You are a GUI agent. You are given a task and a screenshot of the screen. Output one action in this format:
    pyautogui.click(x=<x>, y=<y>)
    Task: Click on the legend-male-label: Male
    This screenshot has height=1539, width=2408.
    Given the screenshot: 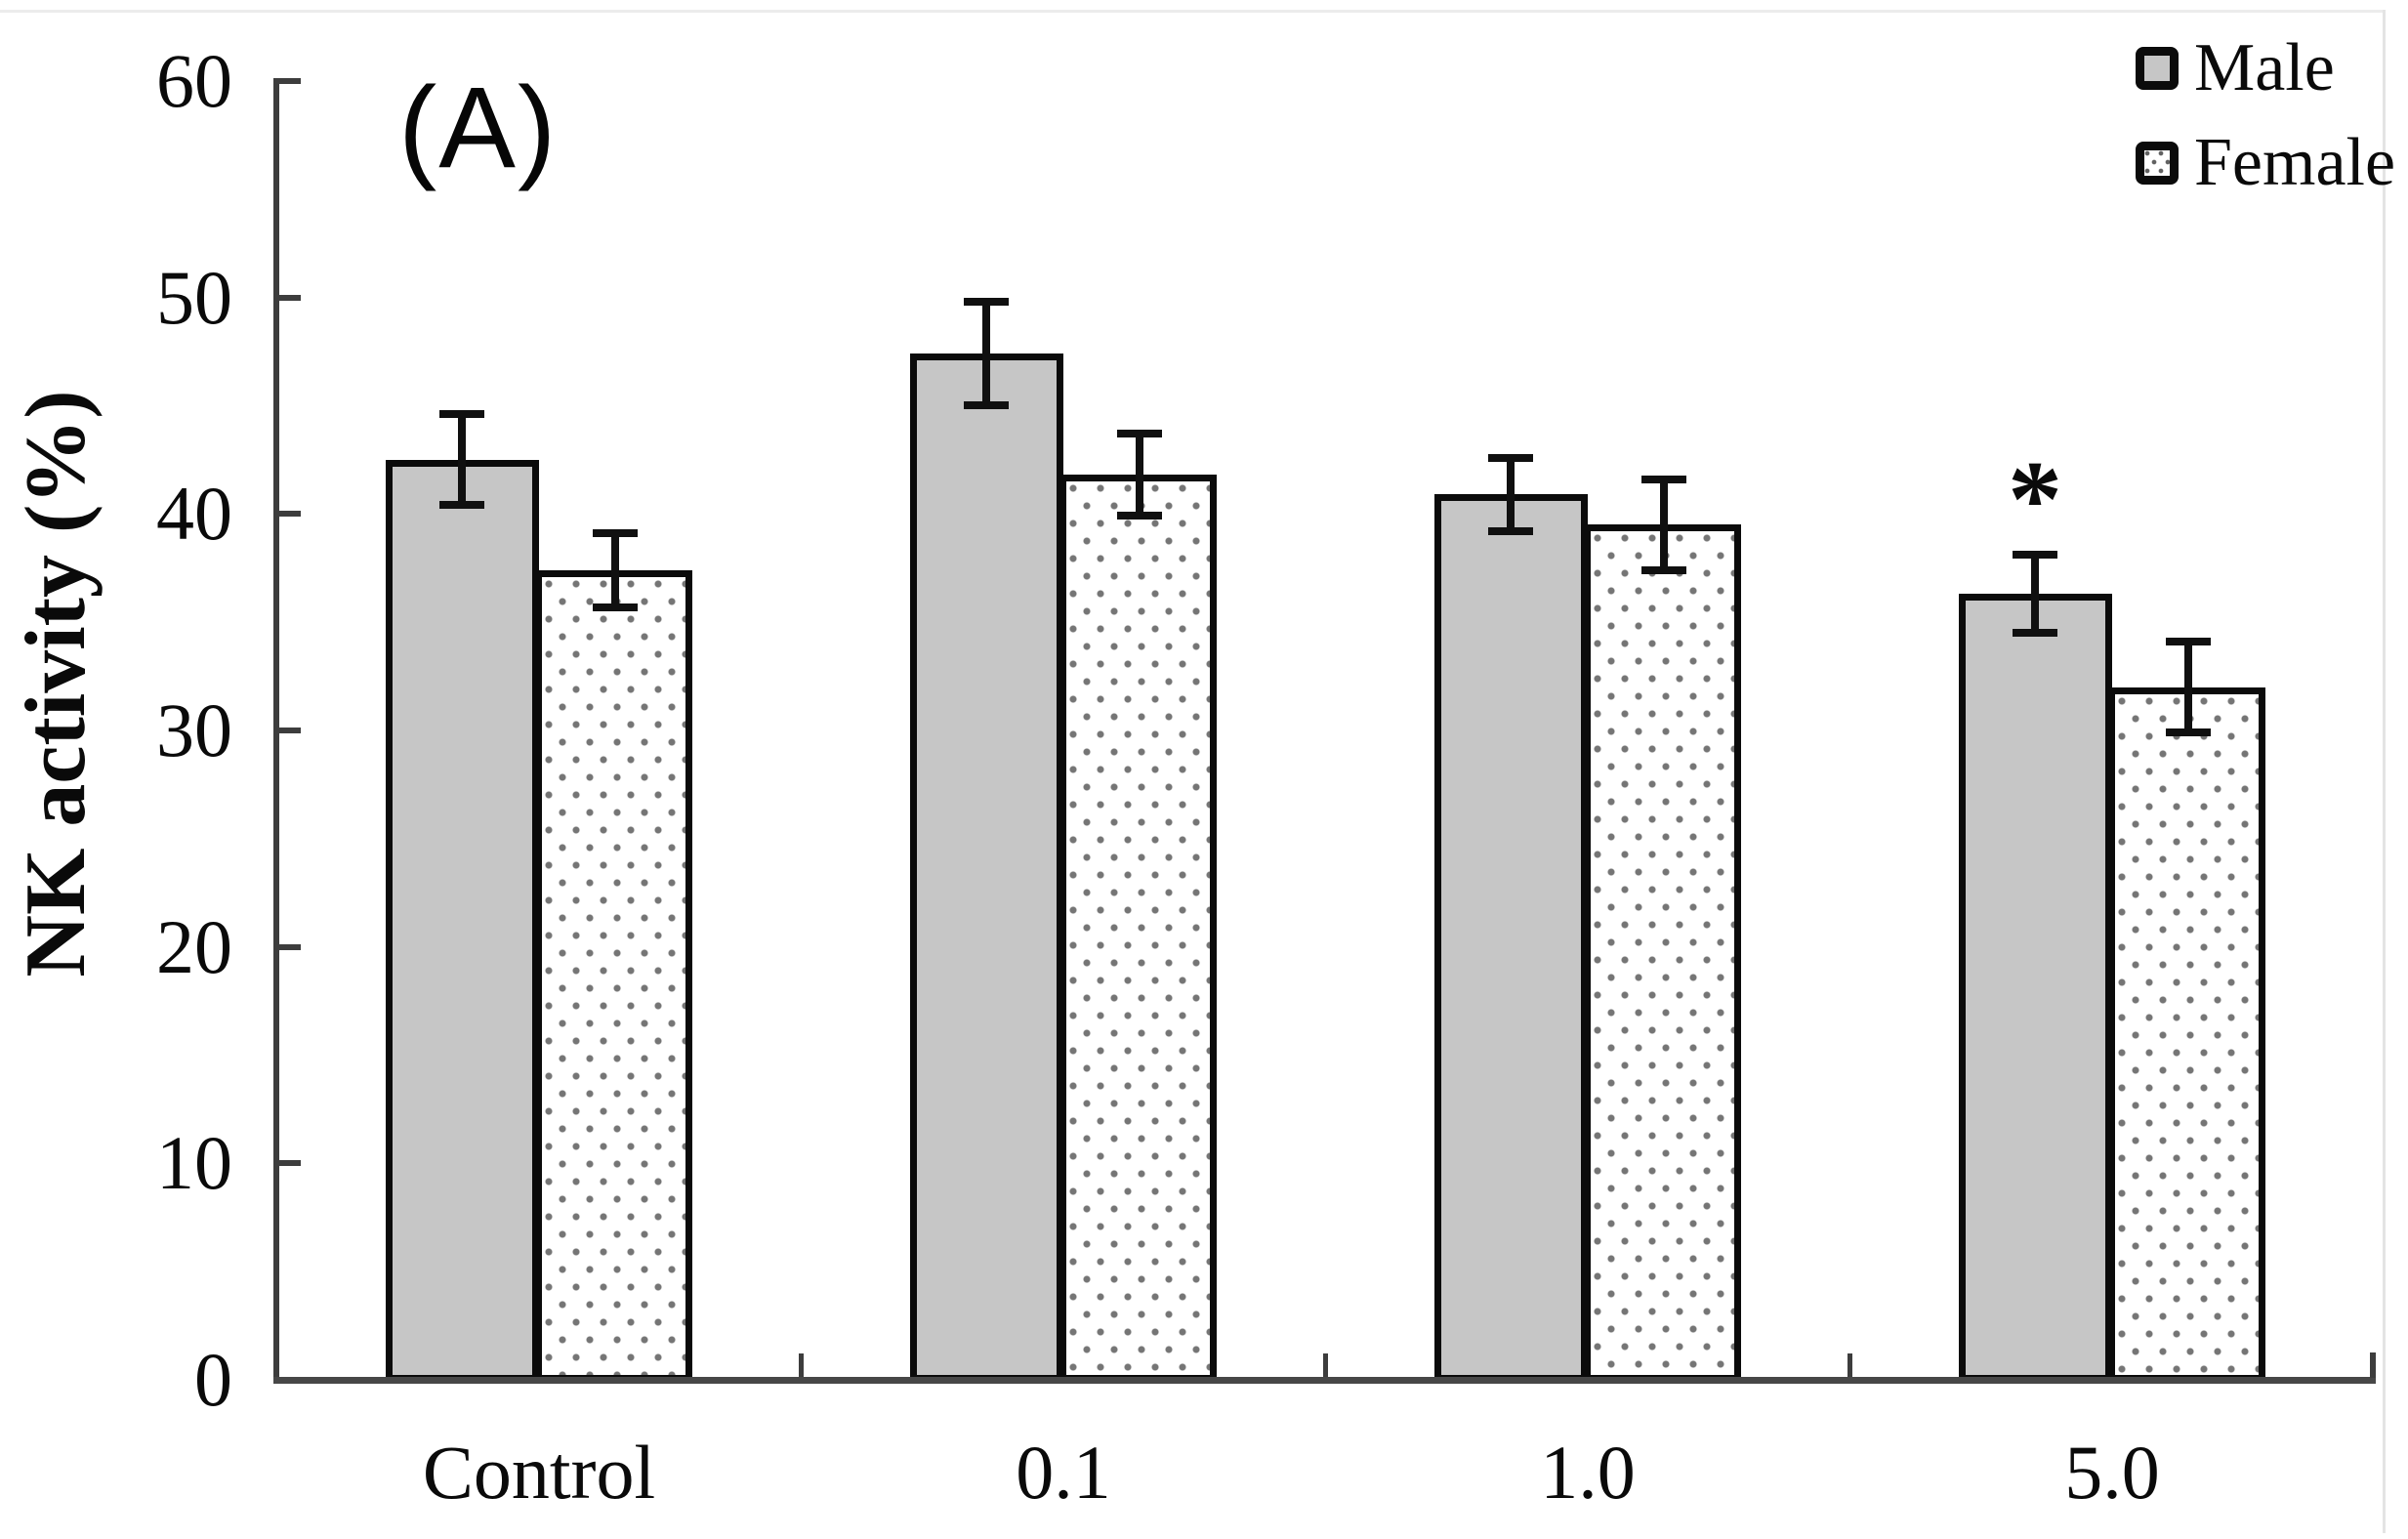 What is the action you would take?
    pyautogui.click(x=2265, y=67)
    